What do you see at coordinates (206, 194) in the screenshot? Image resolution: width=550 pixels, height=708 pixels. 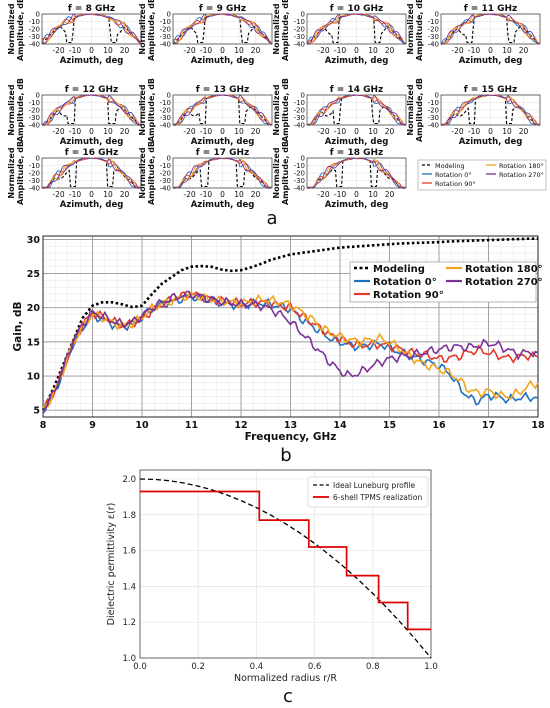 I see `x-tick-label: -10` at bounding box center [206, 194].